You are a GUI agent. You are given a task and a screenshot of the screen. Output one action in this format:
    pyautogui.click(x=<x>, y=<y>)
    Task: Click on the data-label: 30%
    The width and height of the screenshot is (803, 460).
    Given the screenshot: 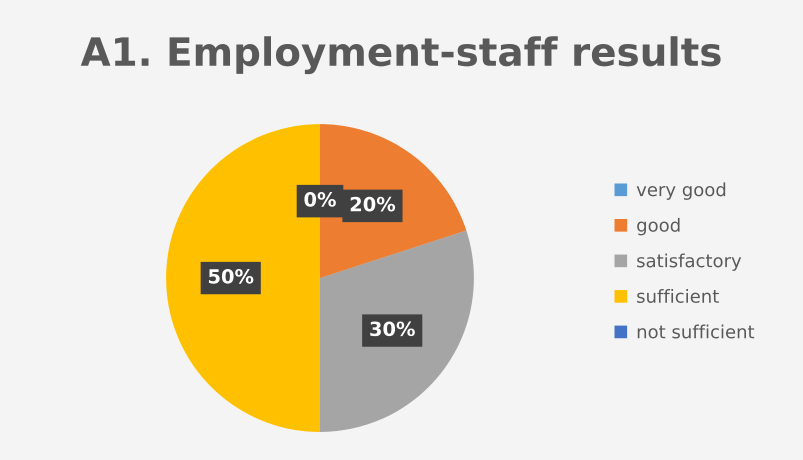 What is the action you would take?
    pyautogui.click(x=392, y=328)
    